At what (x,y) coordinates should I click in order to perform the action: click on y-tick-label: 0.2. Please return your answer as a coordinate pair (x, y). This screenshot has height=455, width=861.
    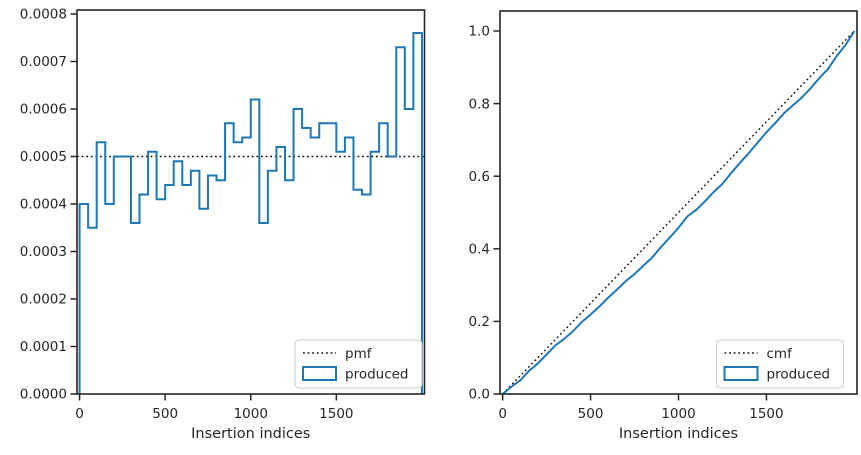
    Looking at the image, I should click on (479, 322).